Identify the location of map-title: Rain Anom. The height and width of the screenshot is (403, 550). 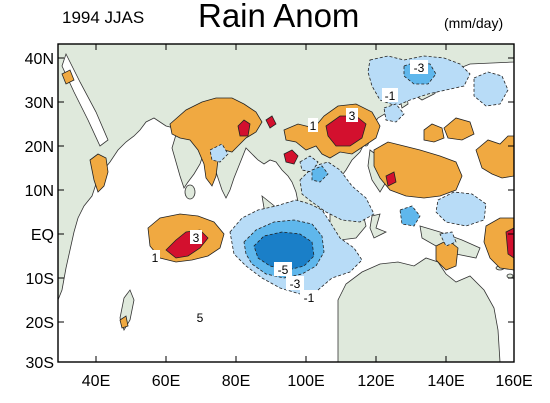
(279, 17).